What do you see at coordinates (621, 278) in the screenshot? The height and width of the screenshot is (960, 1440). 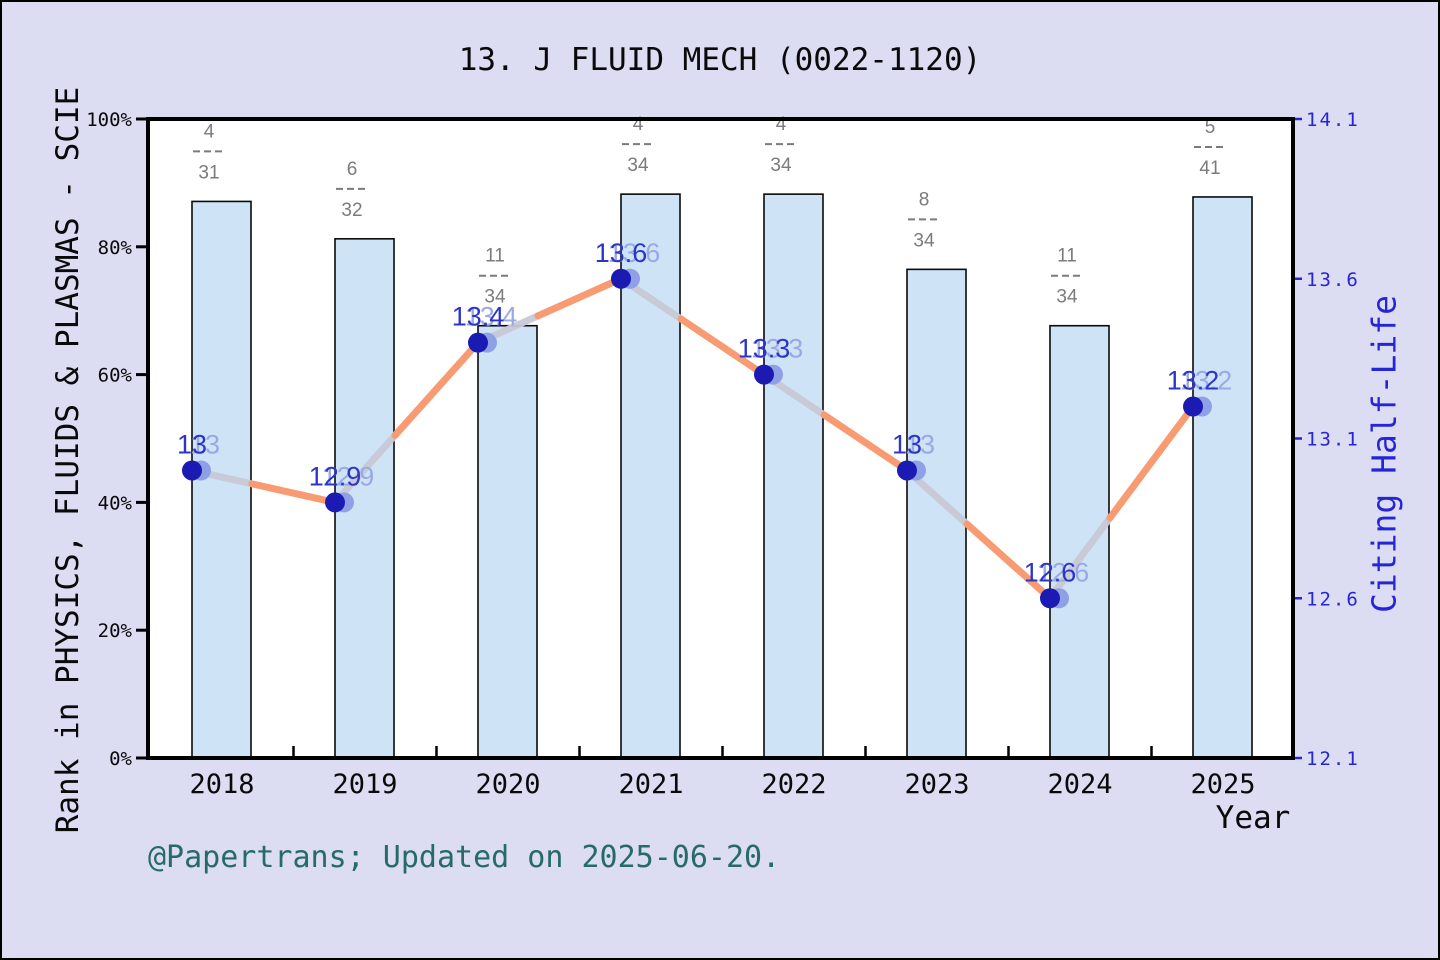 I see `line-point-2021` at bounding box center [621, 278].